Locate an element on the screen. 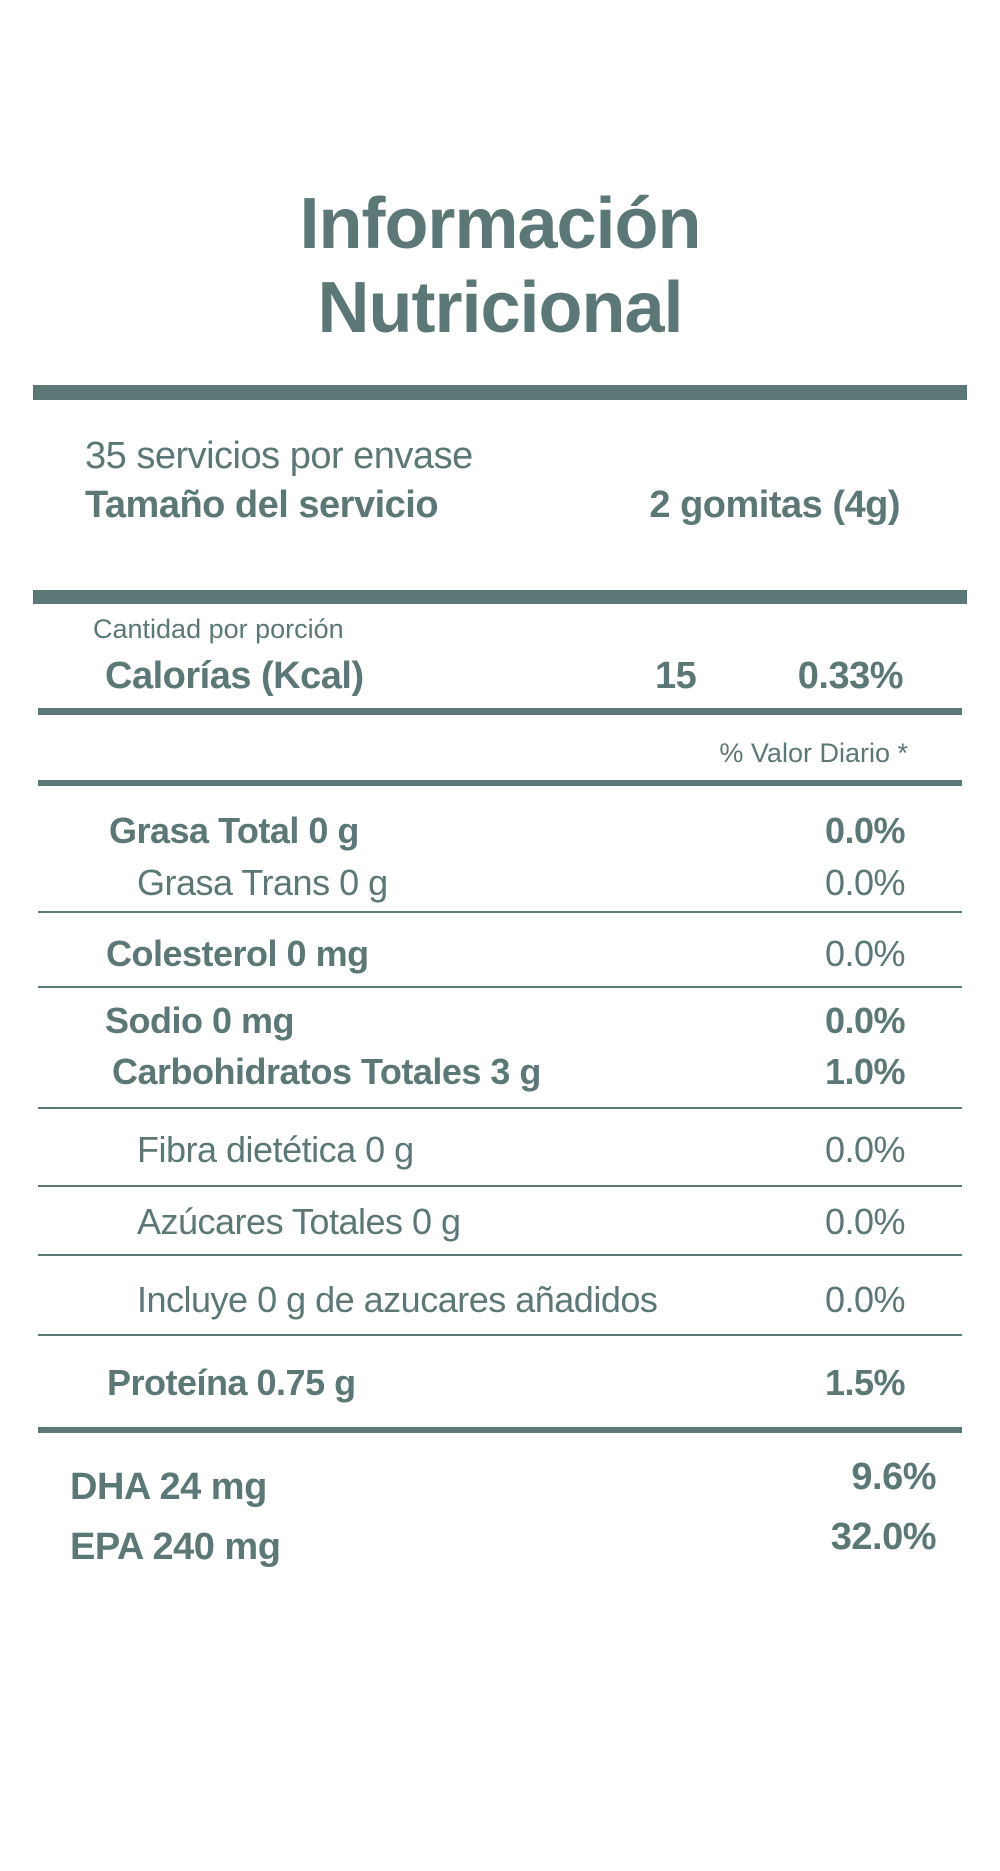 The height and width of the screenshot is (1871, 1000). nutrient-sodium-label: Sodio 0 mg is located at coordinates (200, 1020).